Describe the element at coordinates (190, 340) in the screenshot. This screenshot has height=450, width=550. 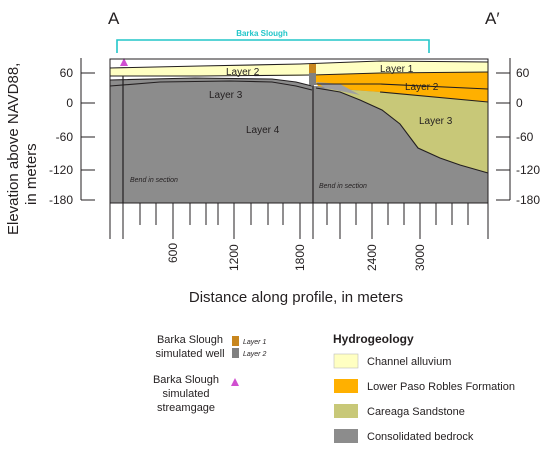
I see `well-legend-line1: Barka Slough` at that location.